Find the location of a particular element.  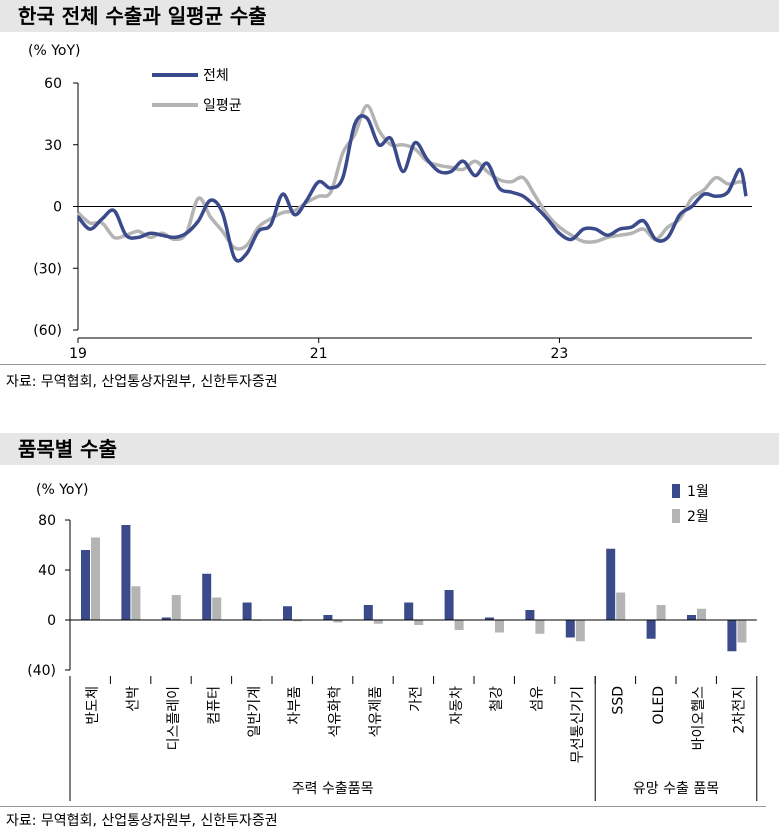

category-label: 석유제품 is located at coordinates (376, 712).